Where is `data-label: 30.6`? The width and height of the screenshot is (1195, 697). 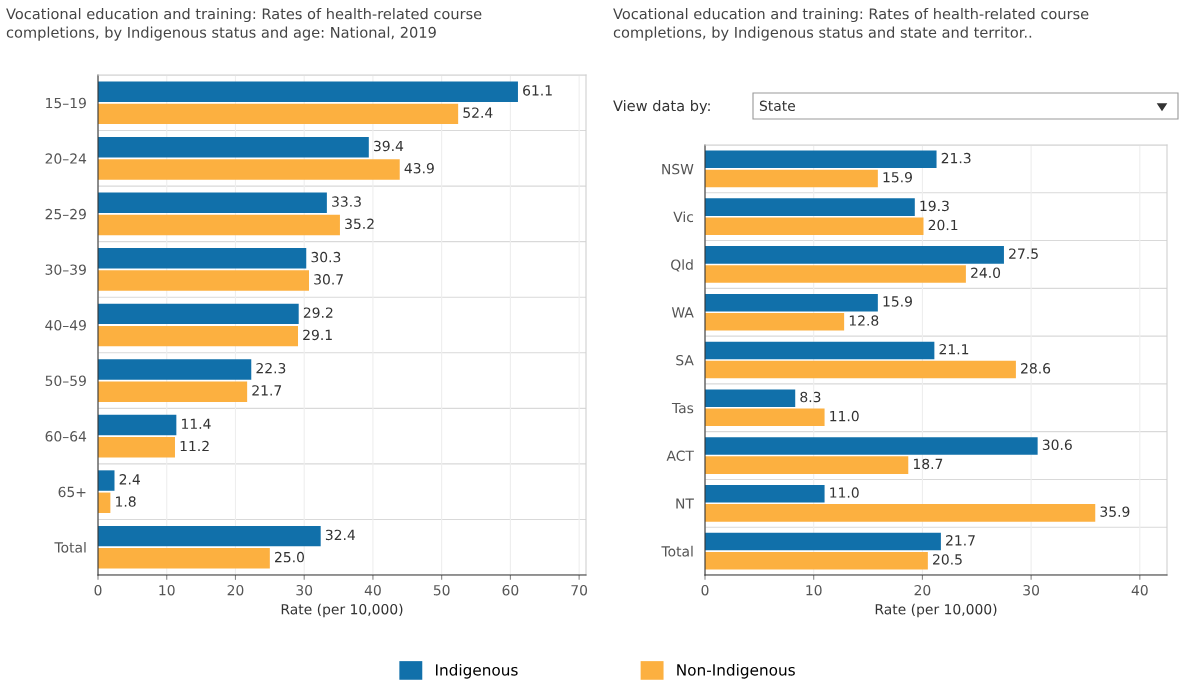
data-label: 30.6 is located at coordinates (1057, 445).